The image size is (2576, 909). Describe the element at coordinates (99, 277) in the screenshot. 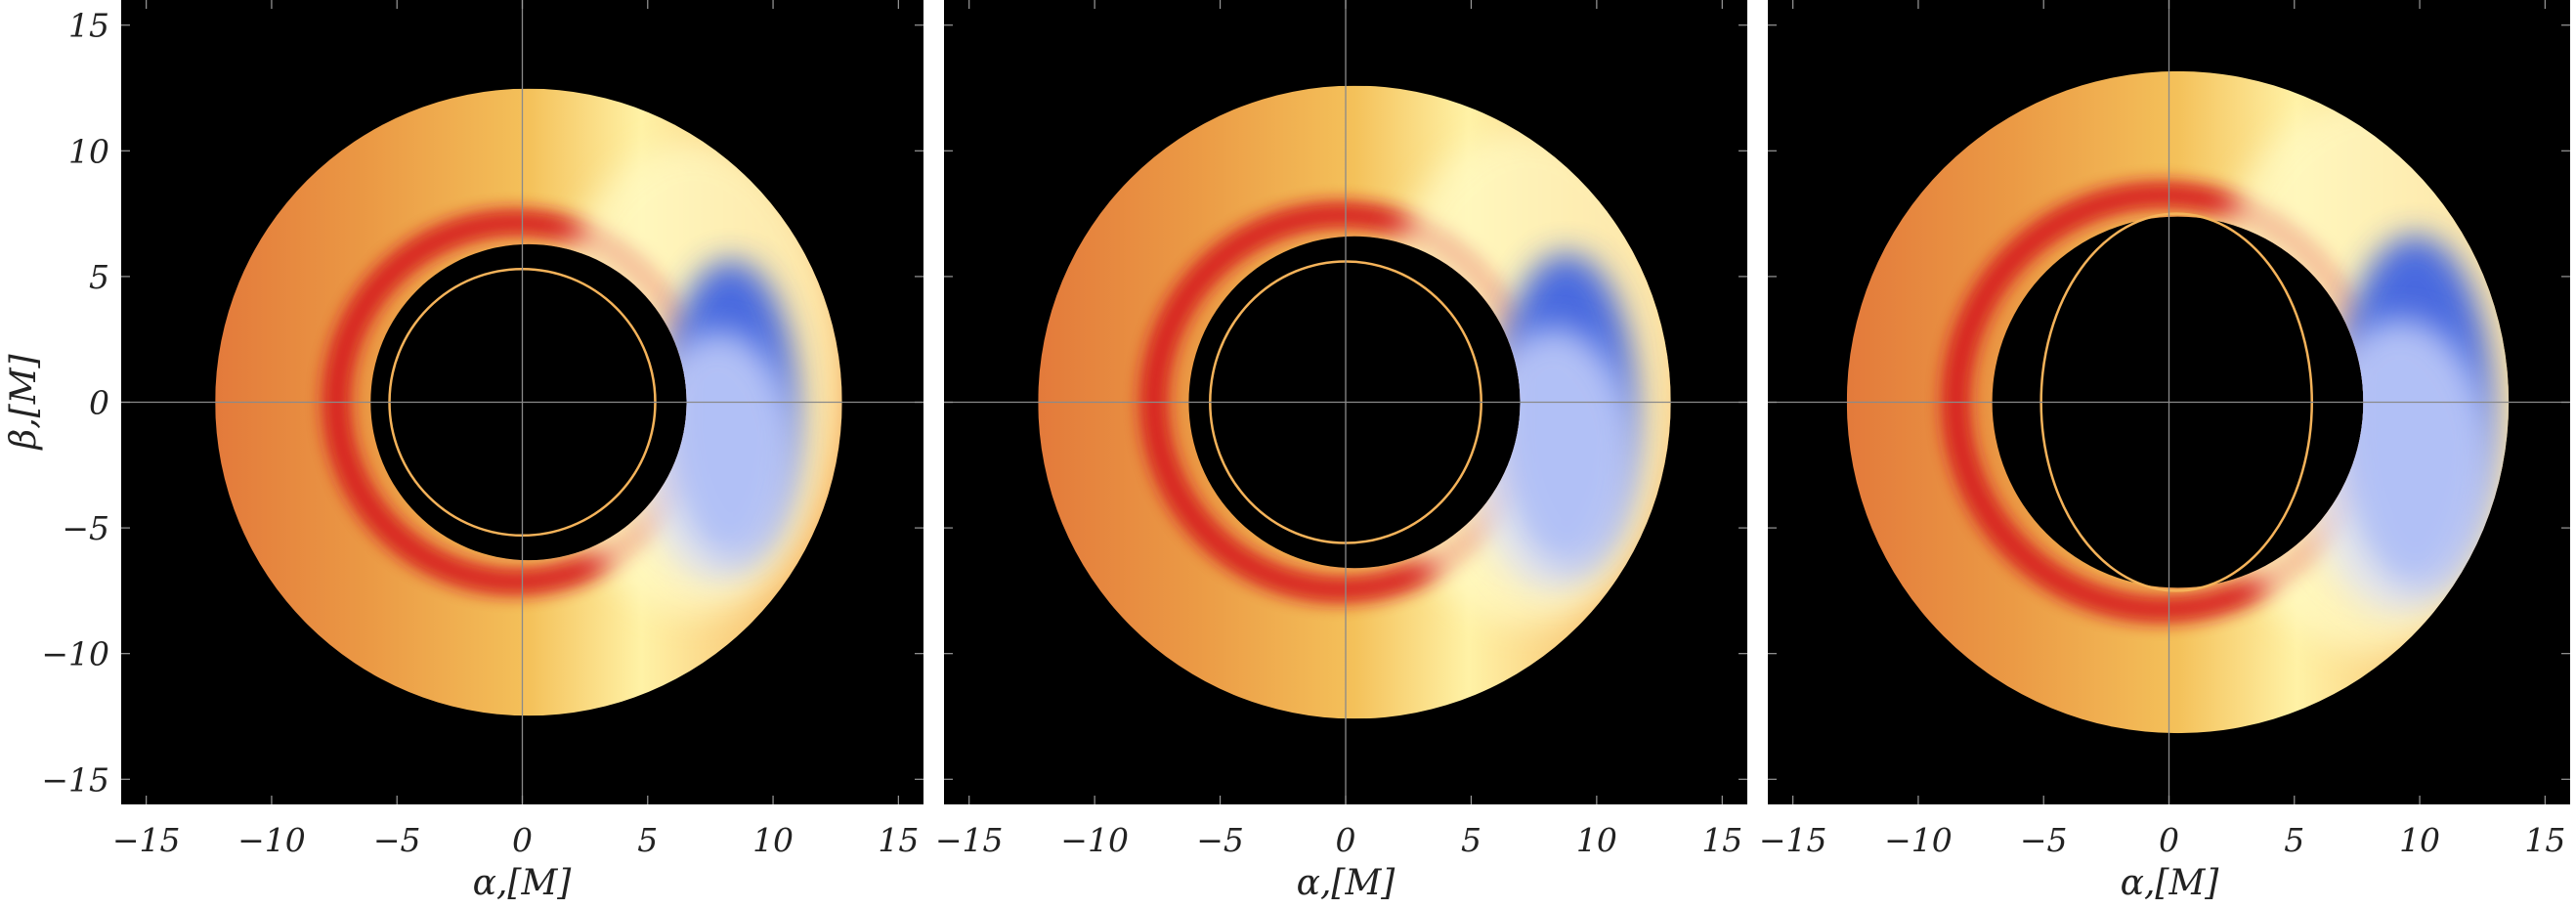

I see `y-tick-label: 5` at that location.